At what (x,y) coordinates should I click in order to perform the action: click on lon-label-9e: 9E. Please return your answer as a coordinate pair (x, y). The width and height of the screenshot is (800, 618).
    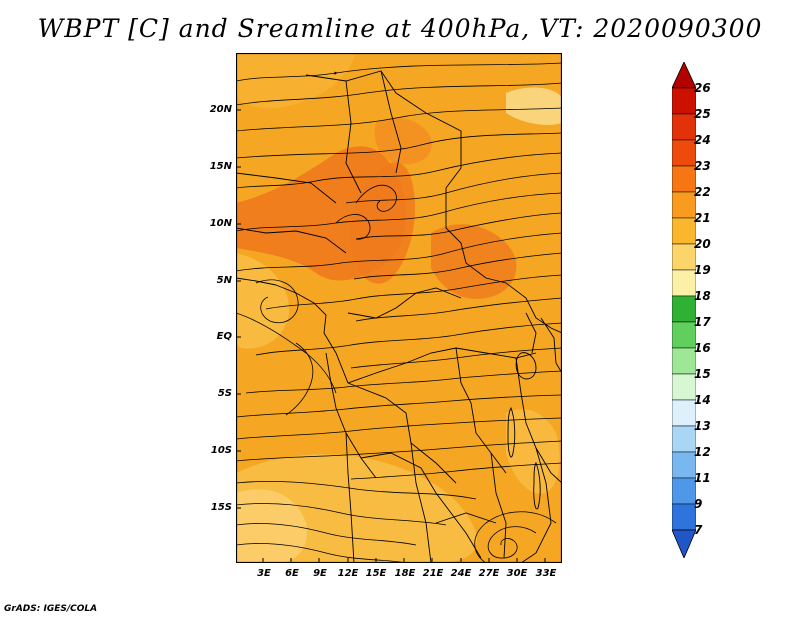
    Looking at the image, I should click on (320, 573).